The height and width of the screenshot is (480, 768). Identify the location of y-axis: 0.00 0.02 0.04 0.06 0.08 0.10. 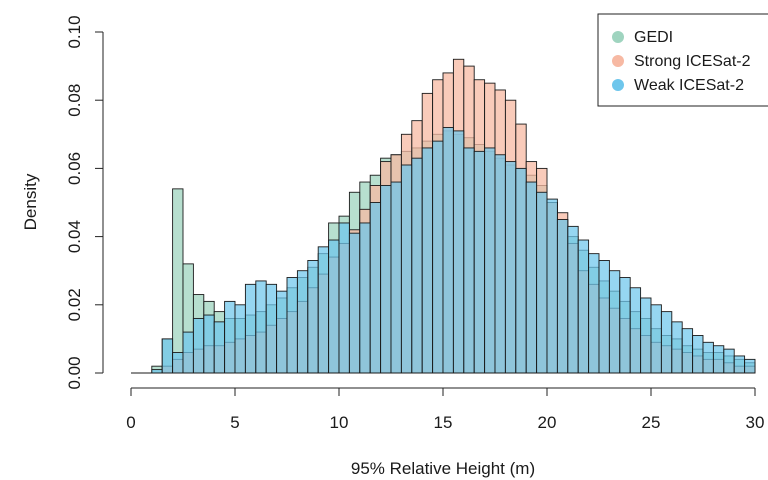
(84, 202).